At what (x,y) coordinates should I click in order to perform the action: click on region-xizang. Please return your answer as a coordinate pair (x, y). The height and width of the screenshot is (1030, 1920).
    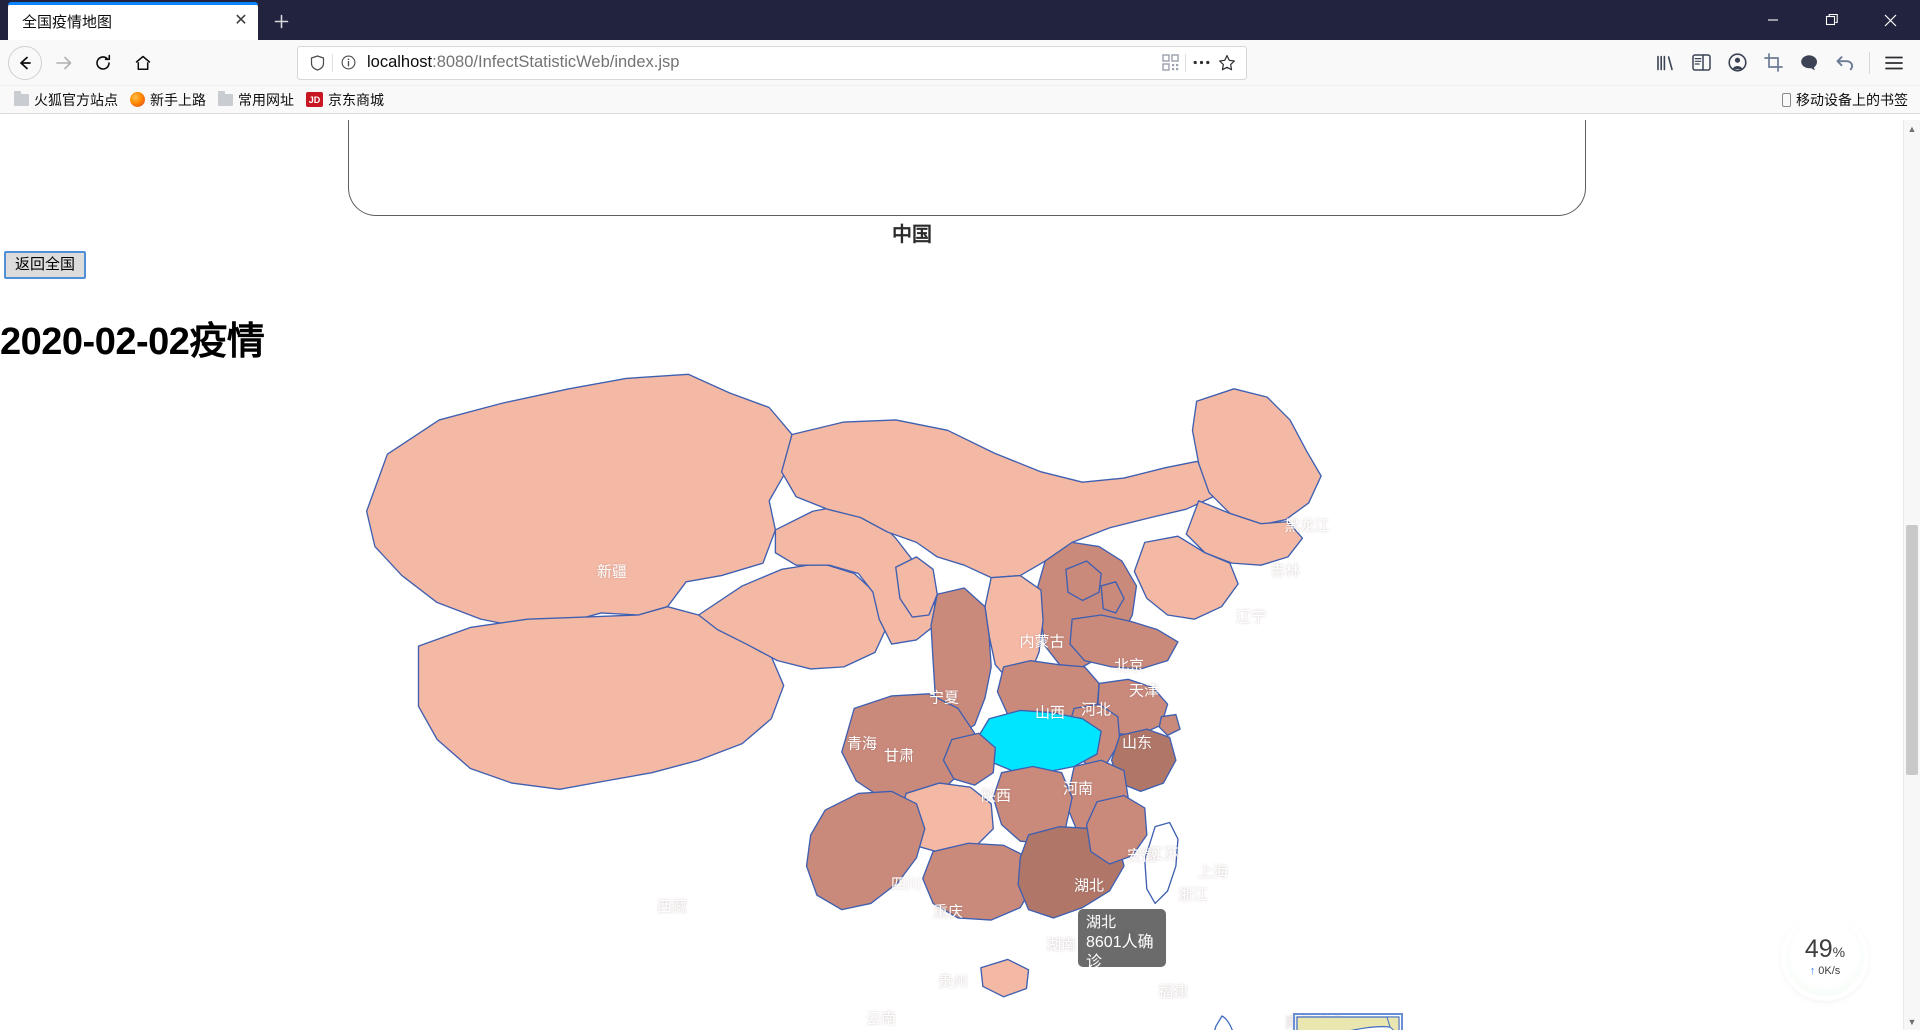
    Looking at the image, I should click on (601, 698).